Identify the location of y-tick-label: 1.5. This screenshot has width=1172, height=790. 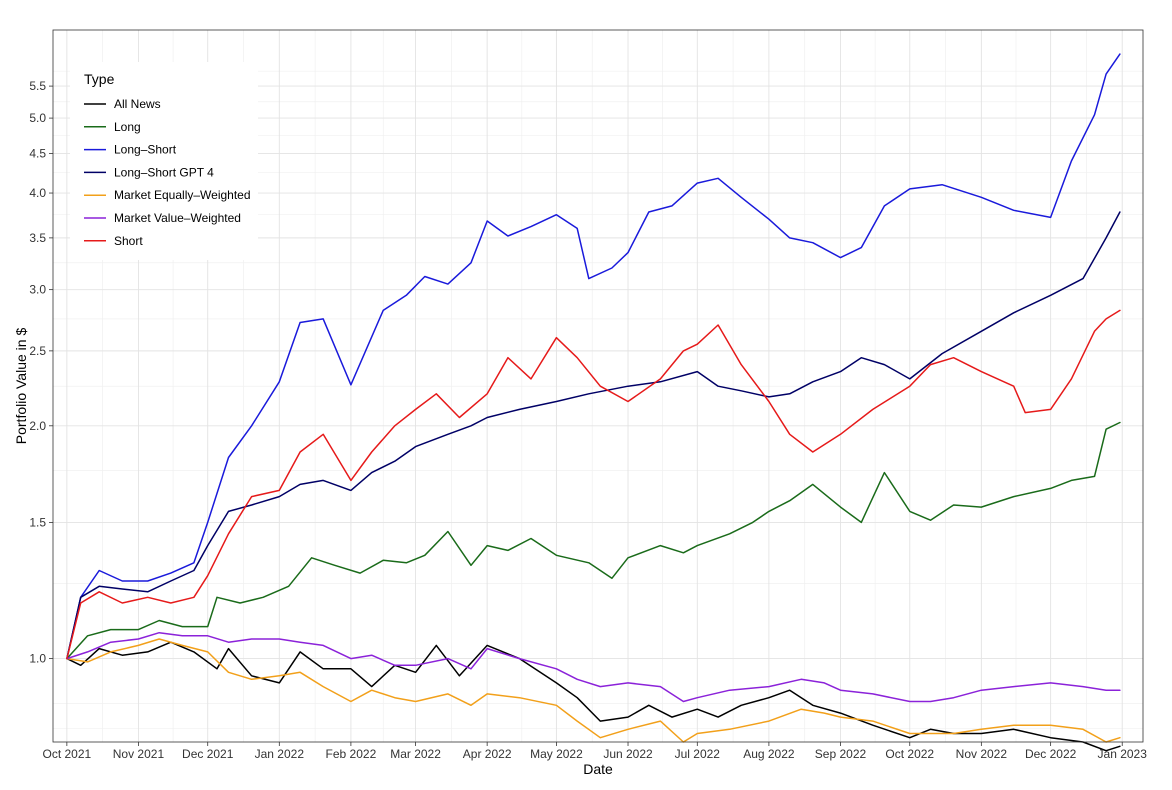
(37, 522).